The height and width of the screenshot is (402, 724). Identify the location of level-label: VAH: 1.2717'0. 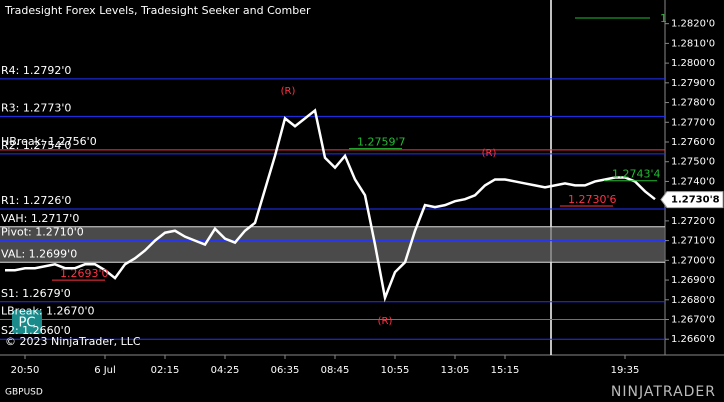
(40, 218).